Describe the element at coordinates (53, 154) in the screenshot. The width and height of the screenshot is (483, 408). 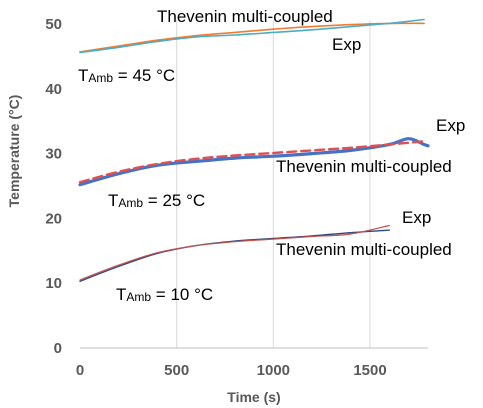
I see `y-tick-label: 30` at that location.